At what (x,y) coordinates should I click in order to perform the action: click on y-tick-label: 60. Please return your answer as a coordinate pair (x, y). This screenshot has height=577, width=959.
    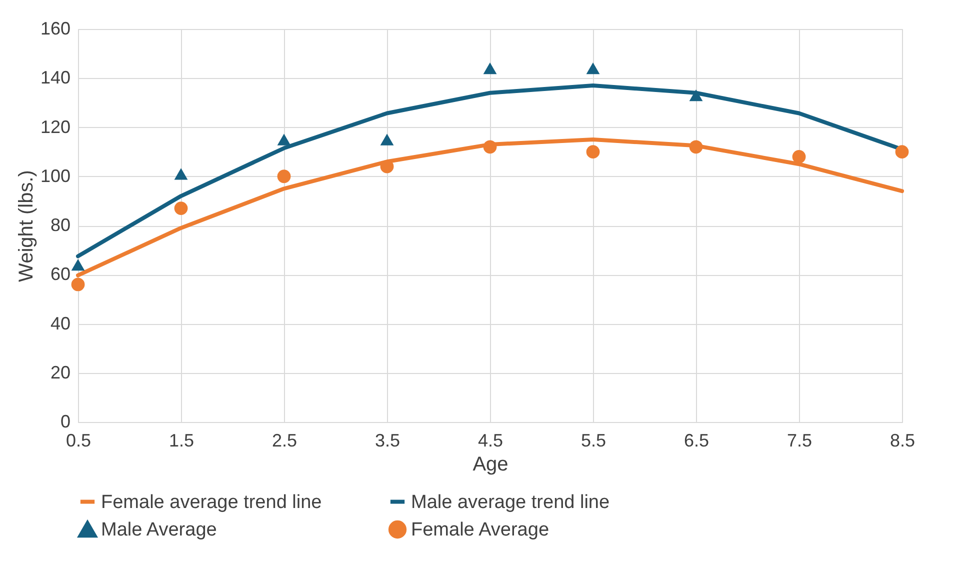
    Looking at the image, I should click on (60, 274).